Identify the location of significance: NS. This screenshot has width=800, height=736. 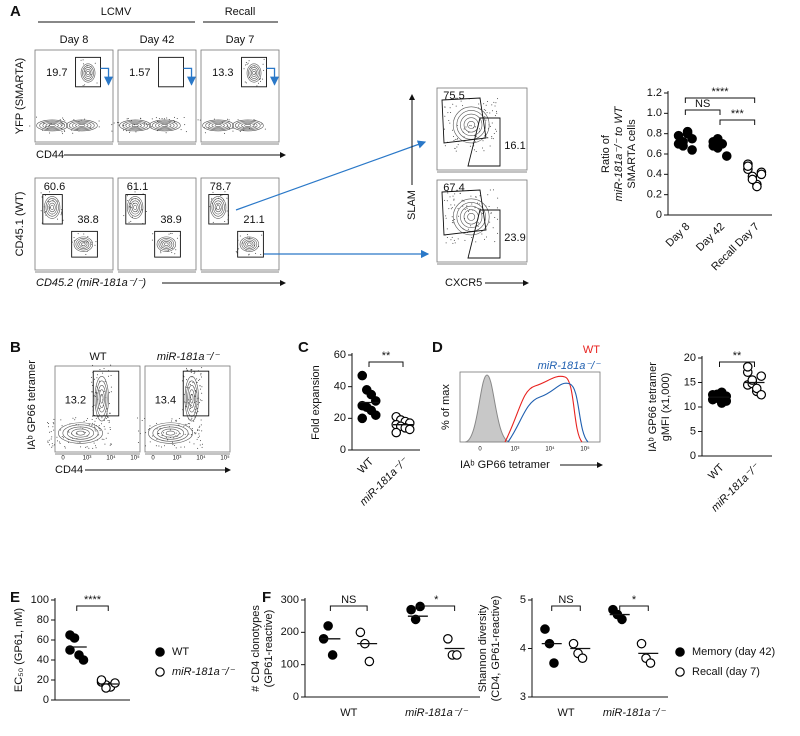
(702, 104).